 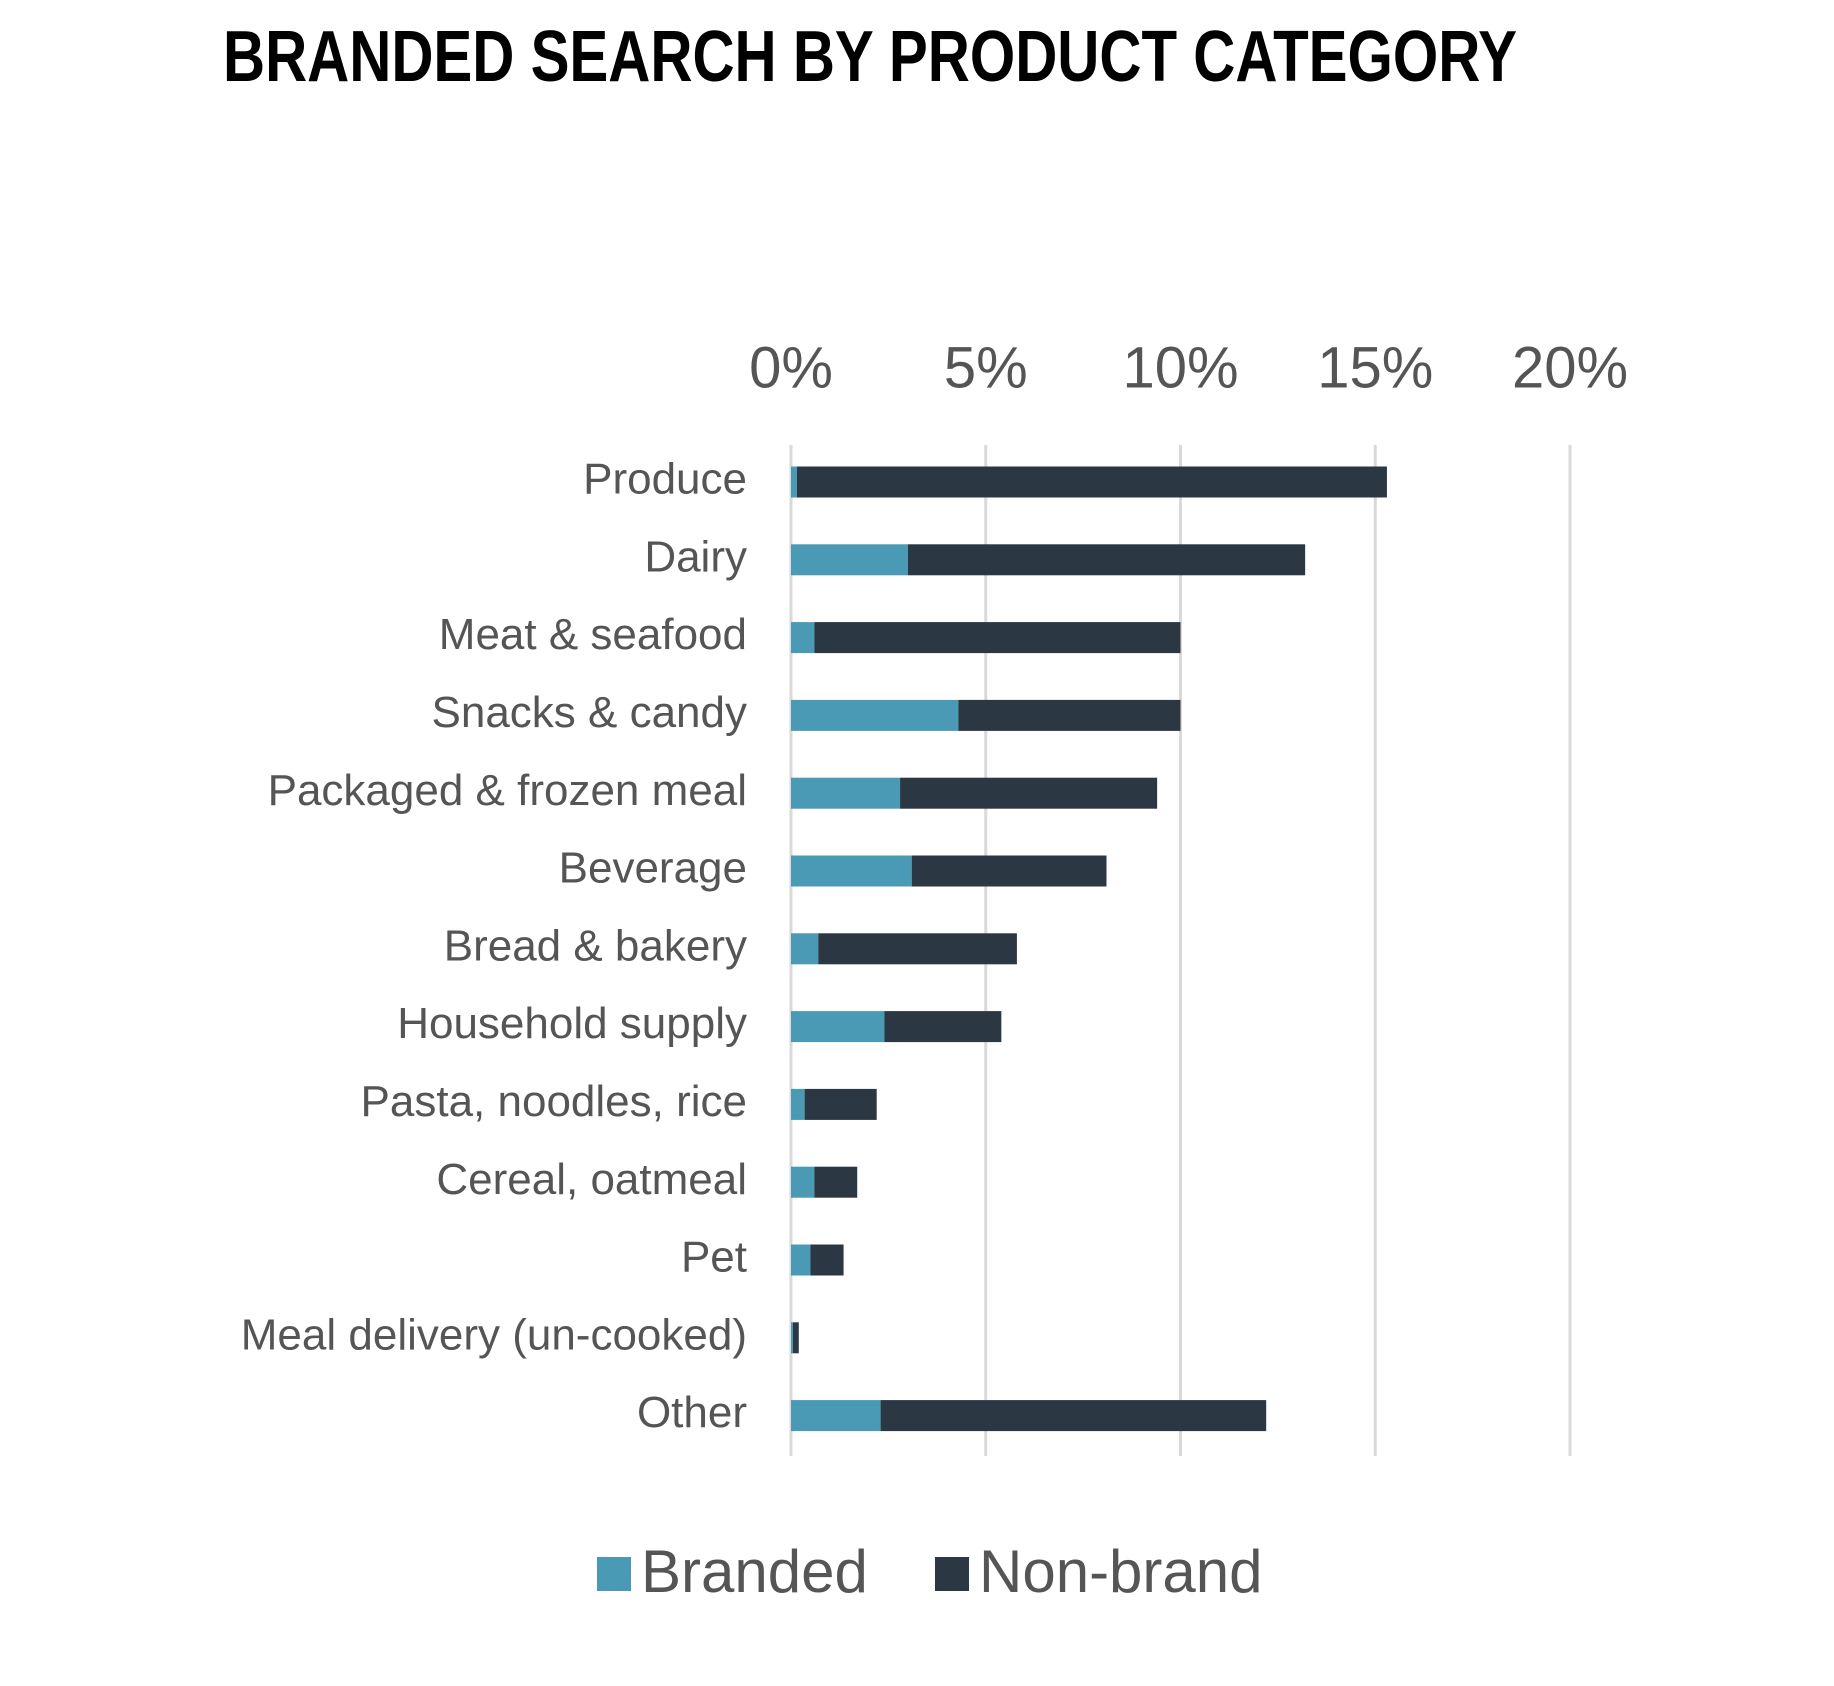 What do you see at coordinates (692, 1412) in the screenshot?
I see `y-tick-label: Other` at bounding box center [692, 1412].